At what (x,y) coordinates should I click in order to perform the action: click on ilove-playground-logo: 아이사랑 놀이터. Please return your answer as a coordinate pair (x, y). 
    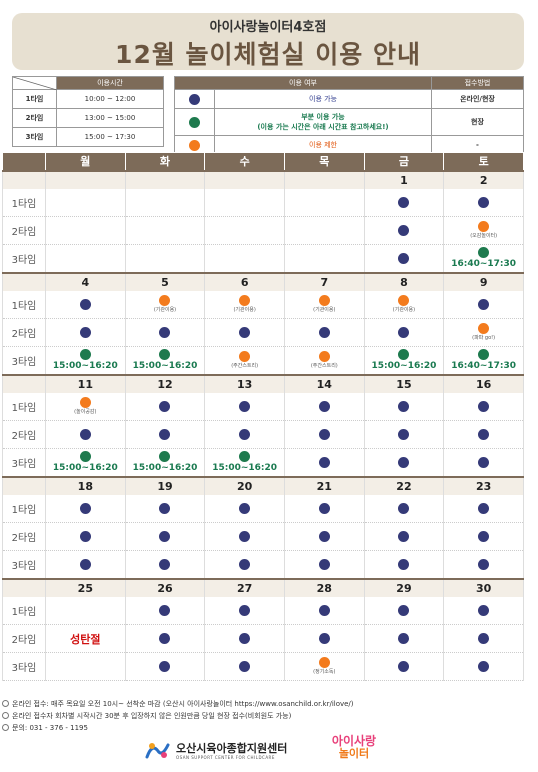
    Looking at the image, I should click on (354, 750).